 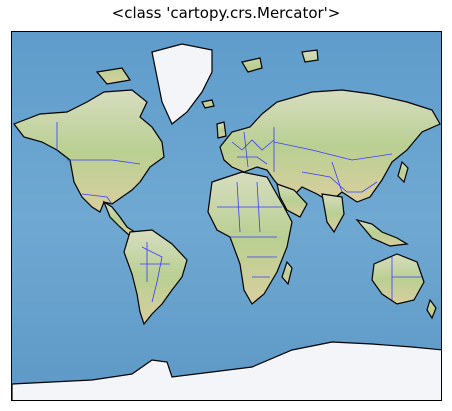 I want to click on land-india, so click(x=333, y=213).